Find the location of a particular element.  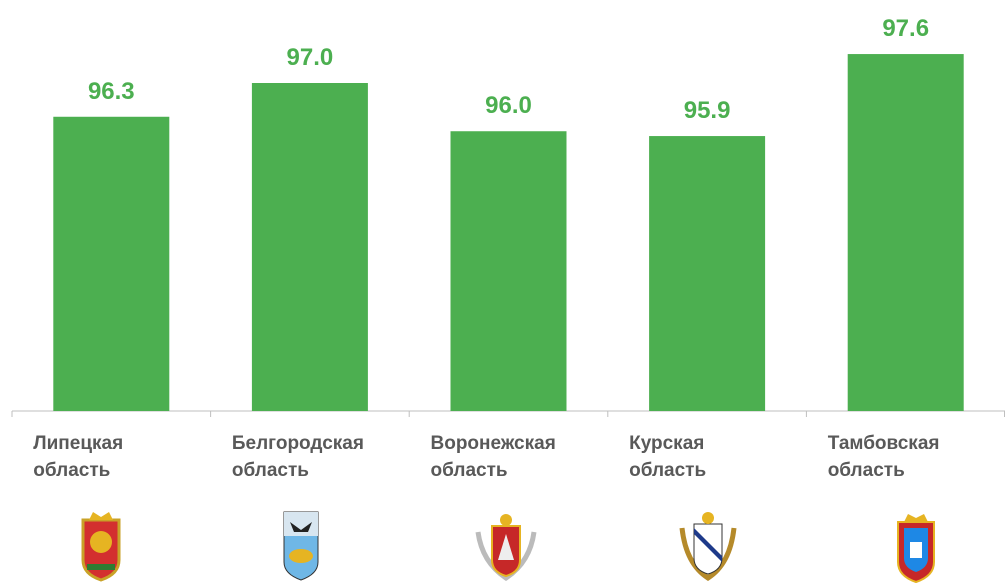

value-label: 97.0 is located at coordinates (310, 57).